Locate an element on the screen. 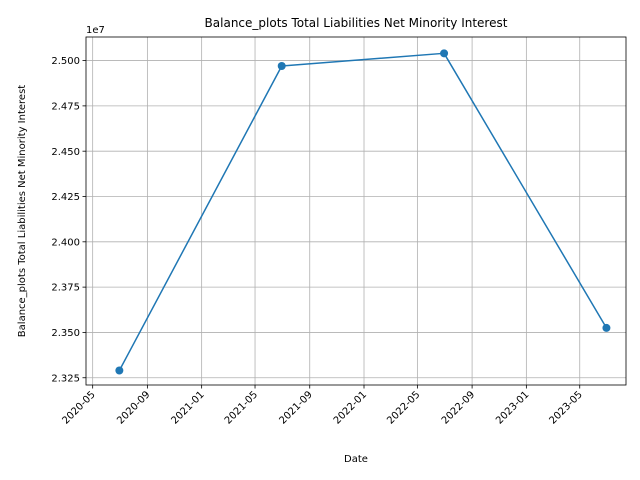  y-tick-label: 2.375 is located at coordinates (65, 288).